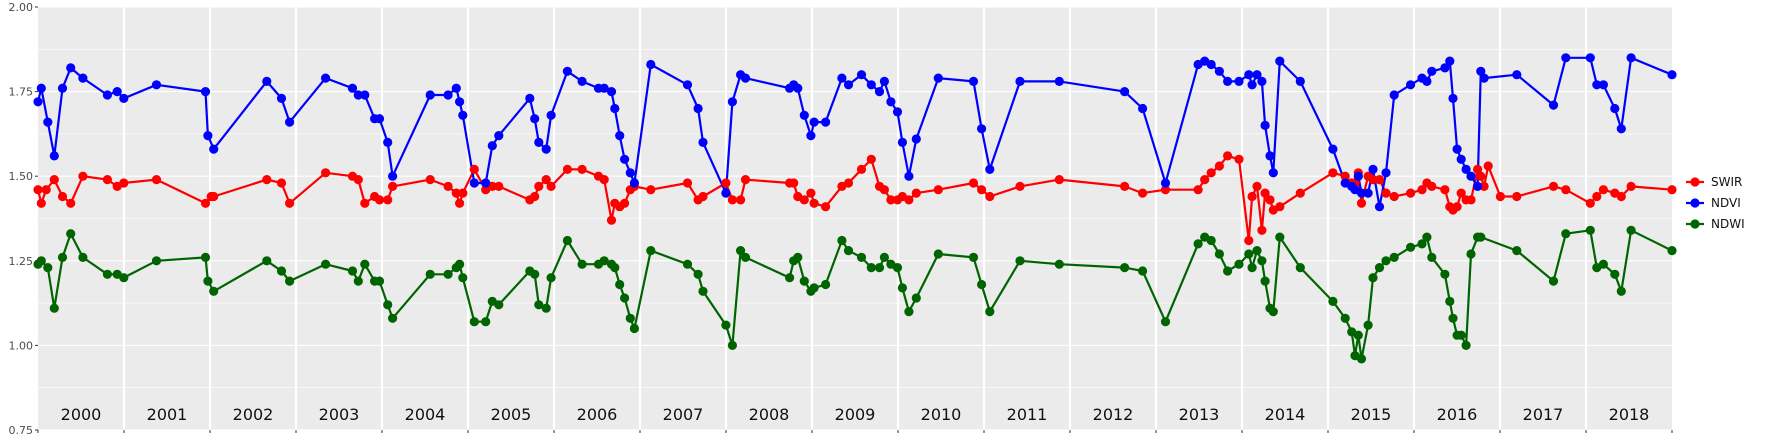 Image resolution: width=1773 pixels, height=442 pixels. Describe the element at coordinates (1728, 224) in the screenshot. I see `legend-label: NDWI` at that location.